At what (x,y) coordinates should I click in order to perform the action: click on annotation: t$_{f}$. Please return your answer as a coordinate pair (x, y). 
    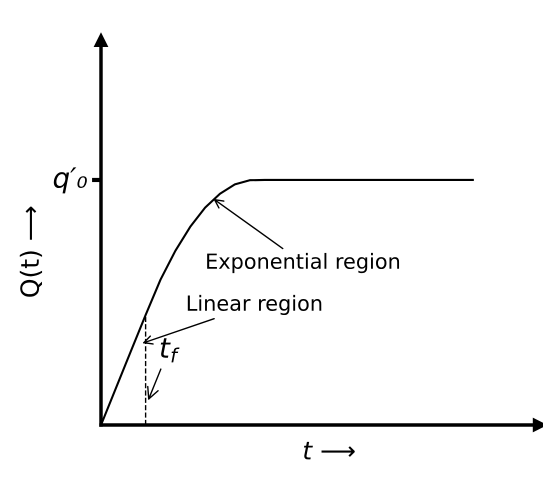
    Looking at the image, I should click on (170, 350).